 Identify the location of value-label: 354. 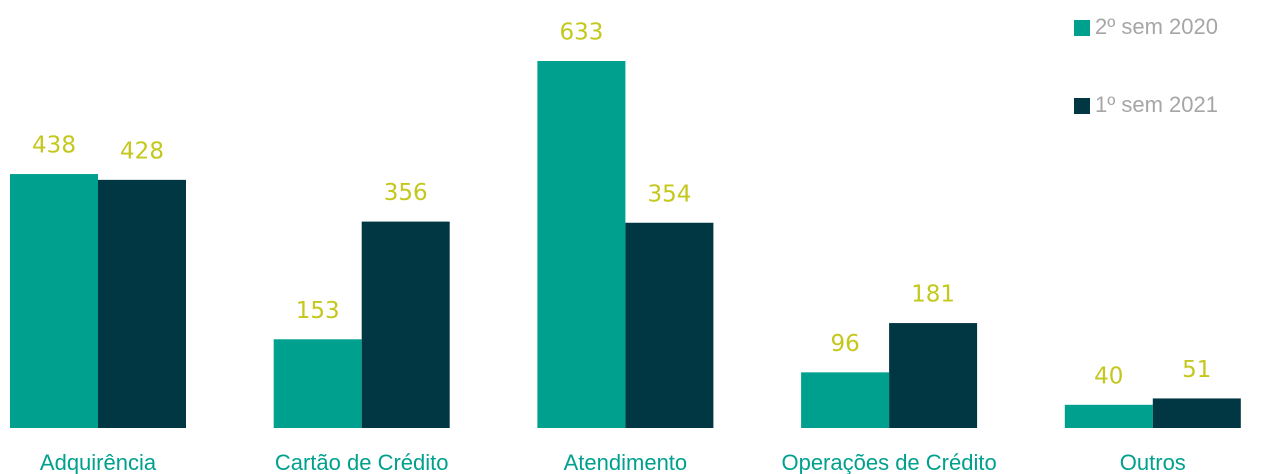
(669, 194).